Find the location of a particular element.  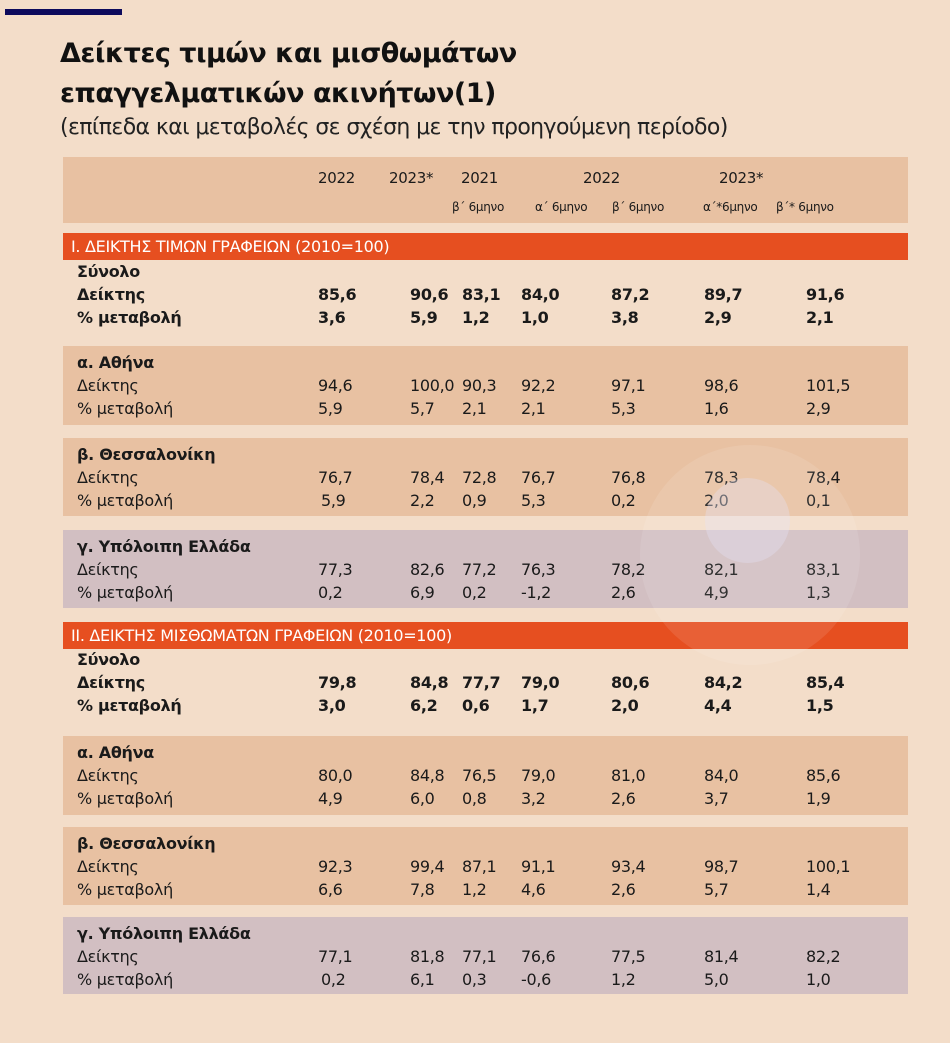

value: 1,0 is located at coordinates (818, 979).